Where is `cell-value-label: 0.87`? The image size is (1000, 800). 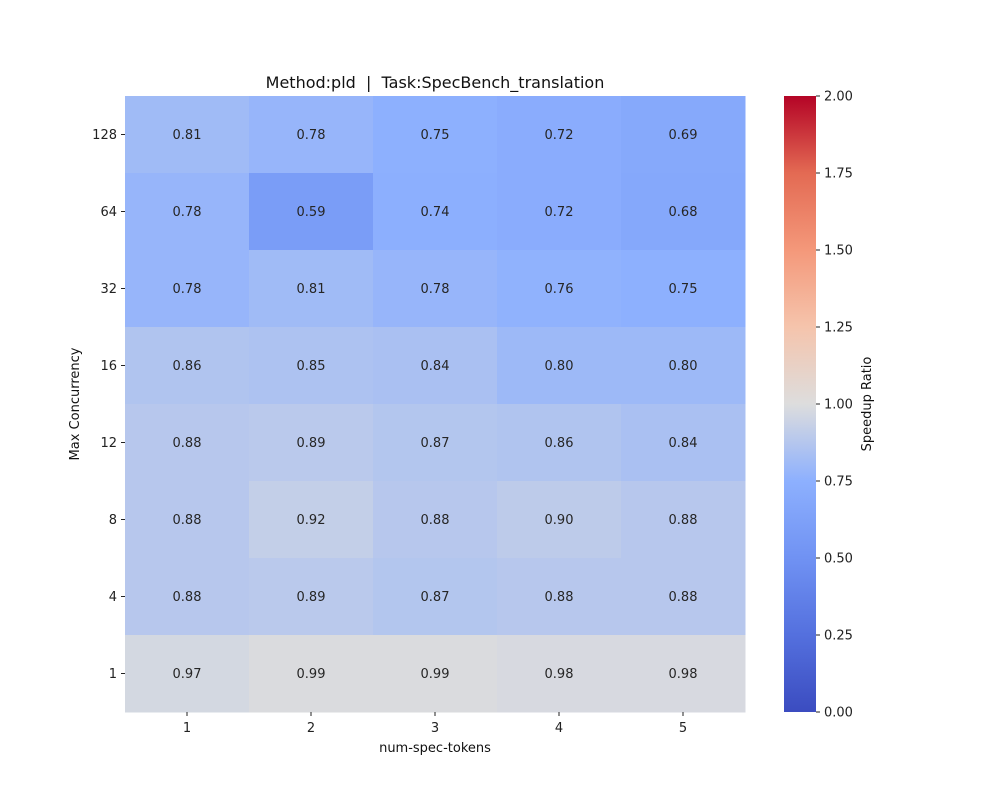
cell-value-label: 0.87 is located at coordinates (435, 443).